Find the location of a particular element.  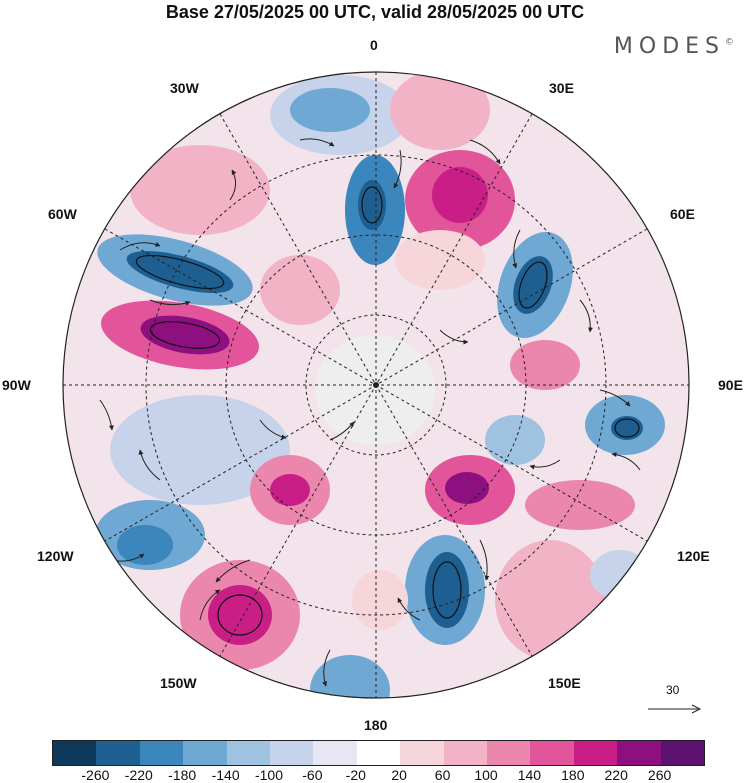

colorbar is located at coordinates (378, 753).